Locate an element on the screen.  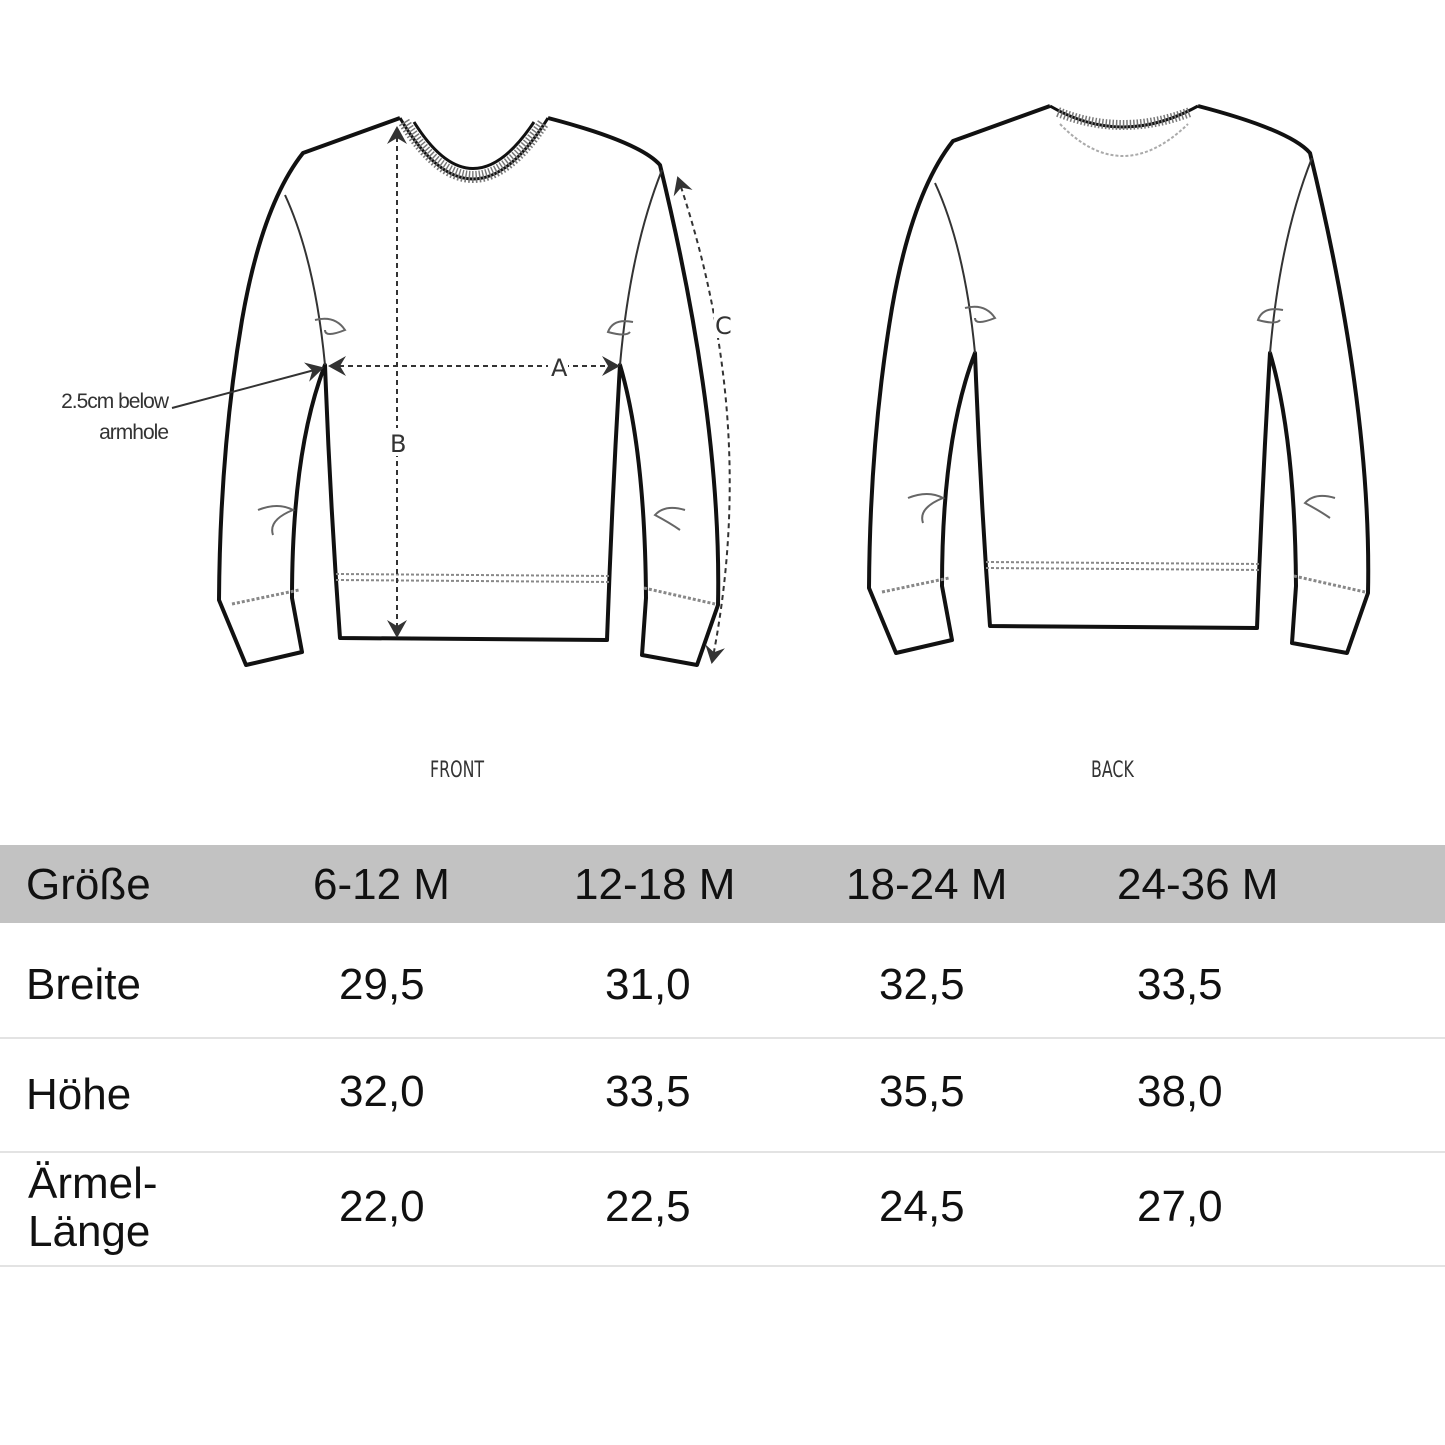
table-cell: 31,0 is located at coordinates (648, 984).